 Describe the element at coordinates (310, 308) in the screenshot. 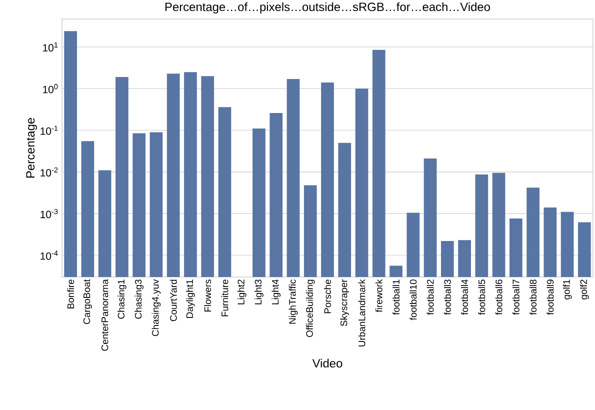

I see `x-tick-label: OfficeBuilding` at that location.